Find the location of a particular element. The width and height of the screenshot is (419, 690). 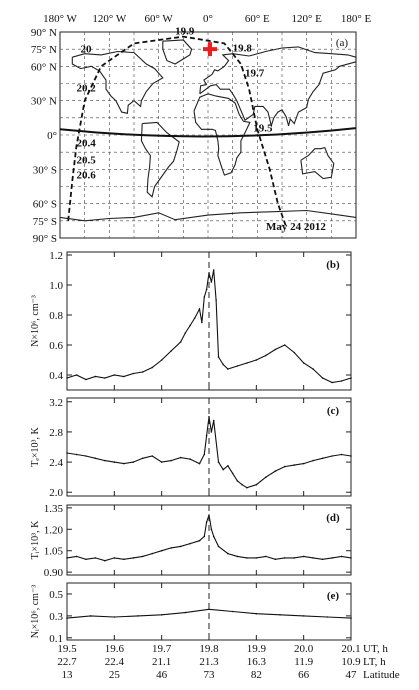

x-axis-value: 16.3 is located at coordinates (257, 662).